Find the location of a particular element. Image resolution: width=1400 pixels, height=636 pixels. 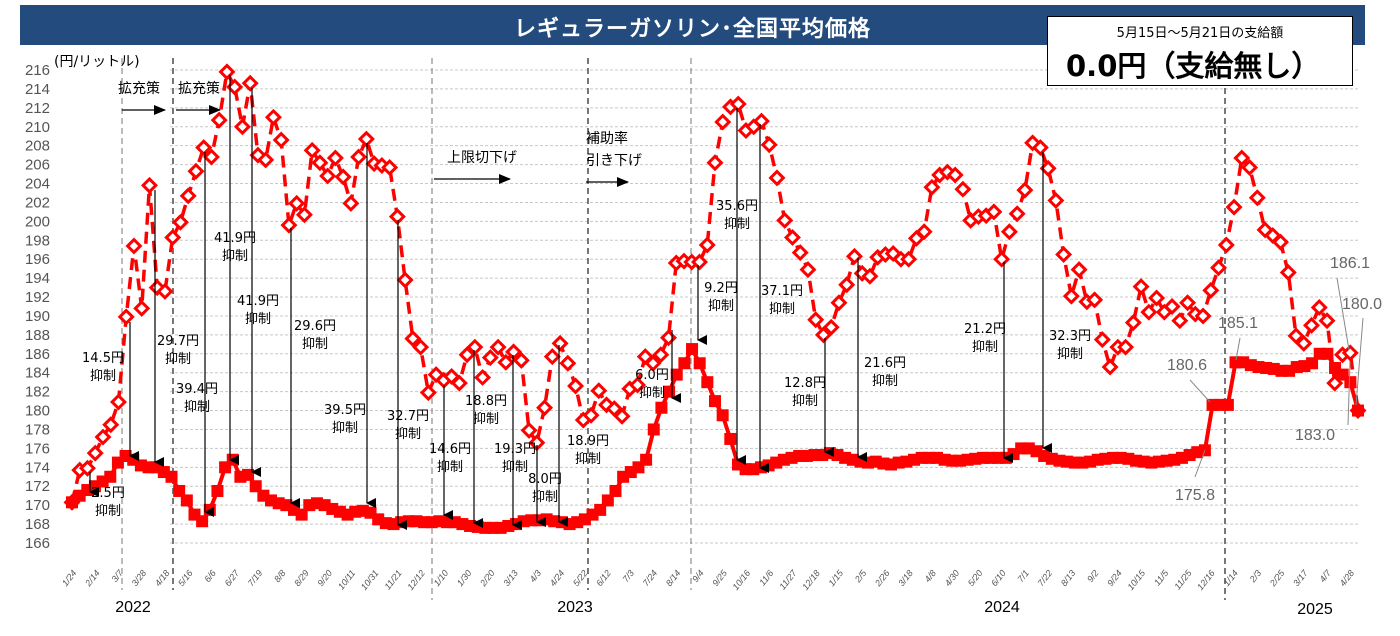

x-tick-label: 12/12 is located at coordinates (416, 580).